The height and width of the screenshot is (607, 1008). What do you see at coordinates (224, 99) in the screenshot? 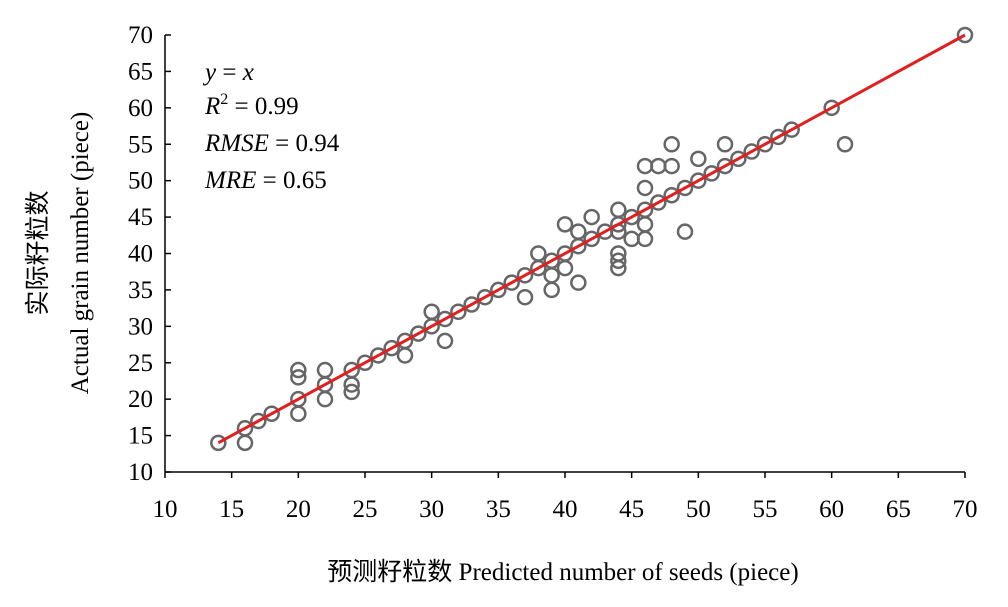
I see `annot-r-sup: 2` at bounding box center [224, 99].